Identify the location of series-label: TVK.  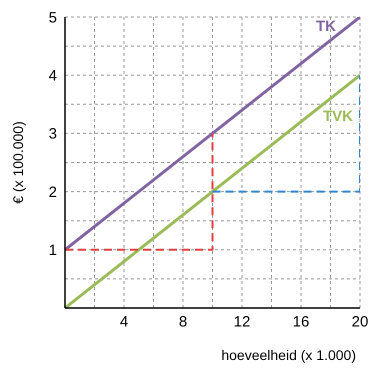
(338, 117).